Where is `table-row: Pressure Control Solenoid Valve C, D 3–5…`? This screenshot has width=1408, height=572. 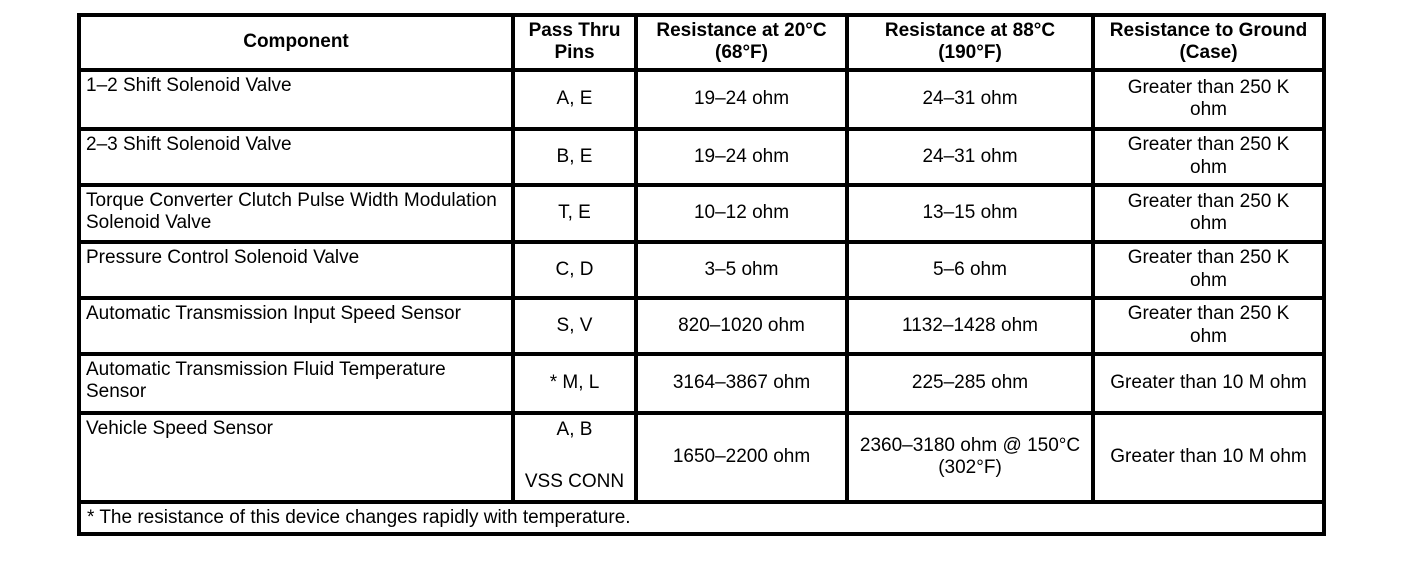
table-row: Pressure Control Solenoid Valve C, D 3–5… is located at coordinates (701, 269).